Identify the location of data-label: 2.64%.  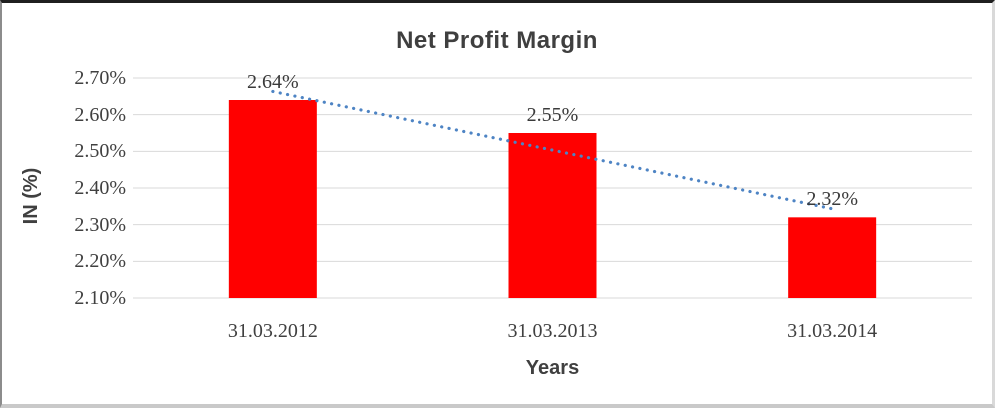
(272, 82).